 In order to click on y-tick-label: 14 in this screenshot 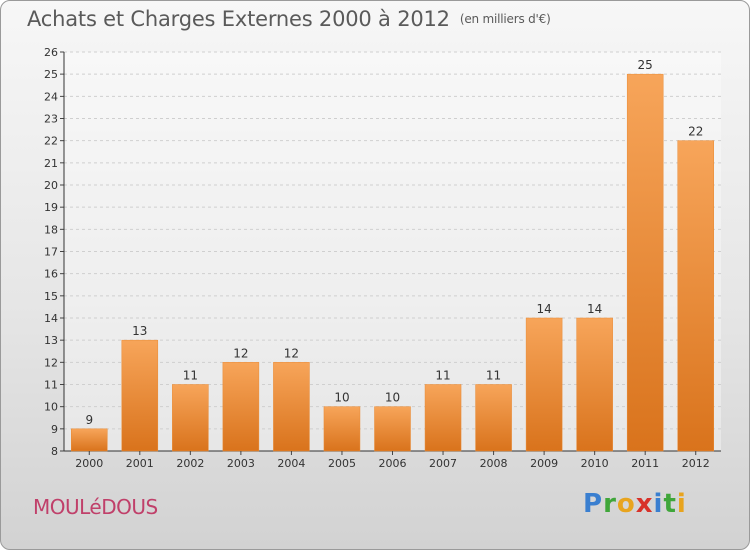, I will do `click(51, 318)`.